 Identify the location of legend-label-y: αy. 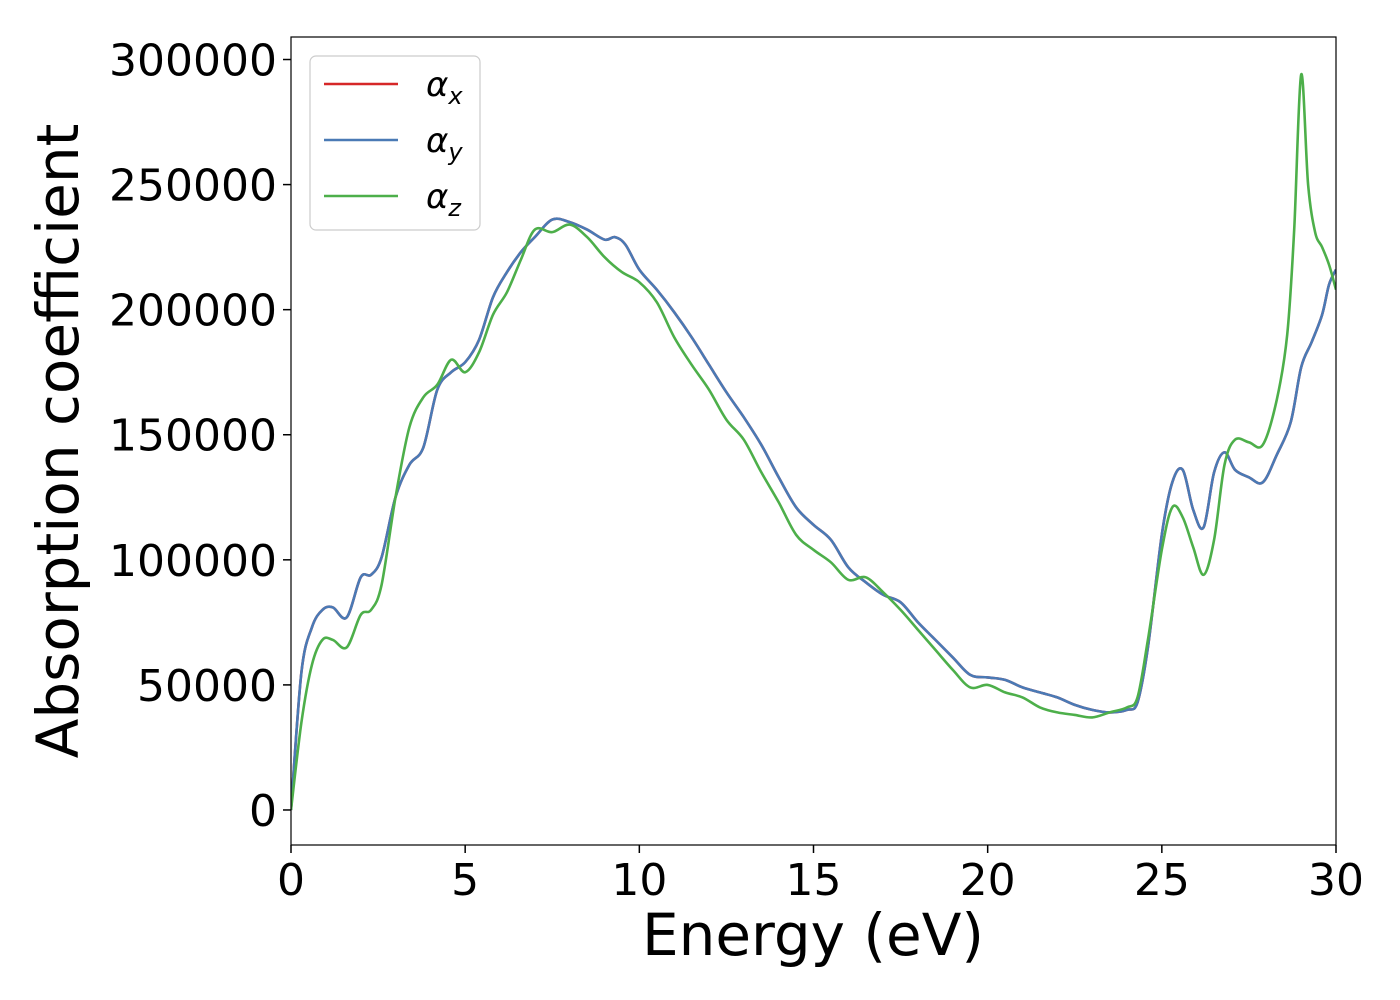
(444, 143).